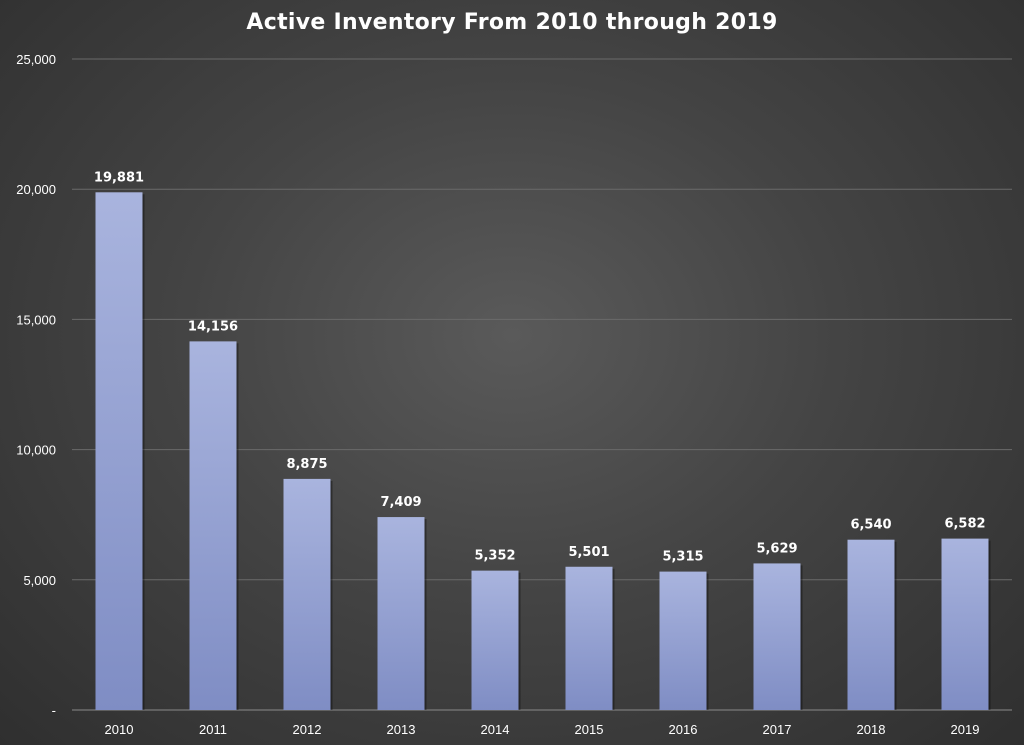 This screenshot has width=1024, height=745. Describe the element at coordinates (36, 319) in the screenshot. I see `y-tick-label: 15,000` at that location.